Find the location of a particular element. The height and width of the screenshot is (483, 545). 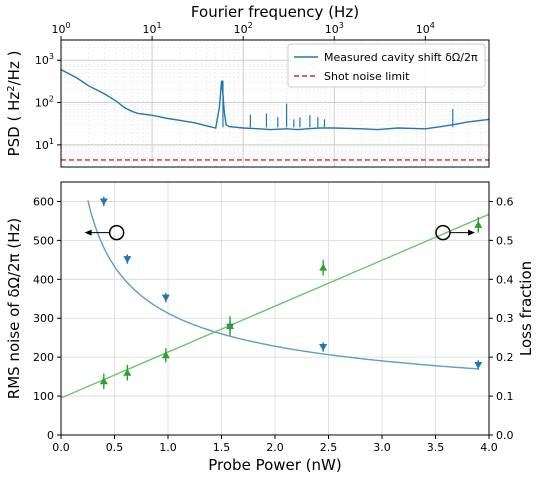

legend-label-measured: Measured cavity shift δΩ/2π is located at coordinates (401, 57).